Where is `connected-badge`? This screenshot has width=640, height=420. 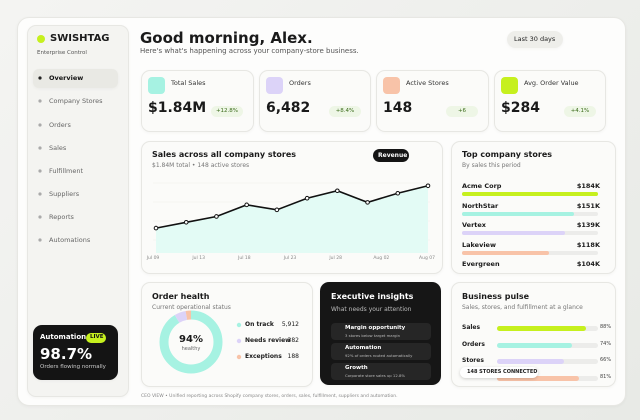
connected-badge is located at coordinates (499, 372).